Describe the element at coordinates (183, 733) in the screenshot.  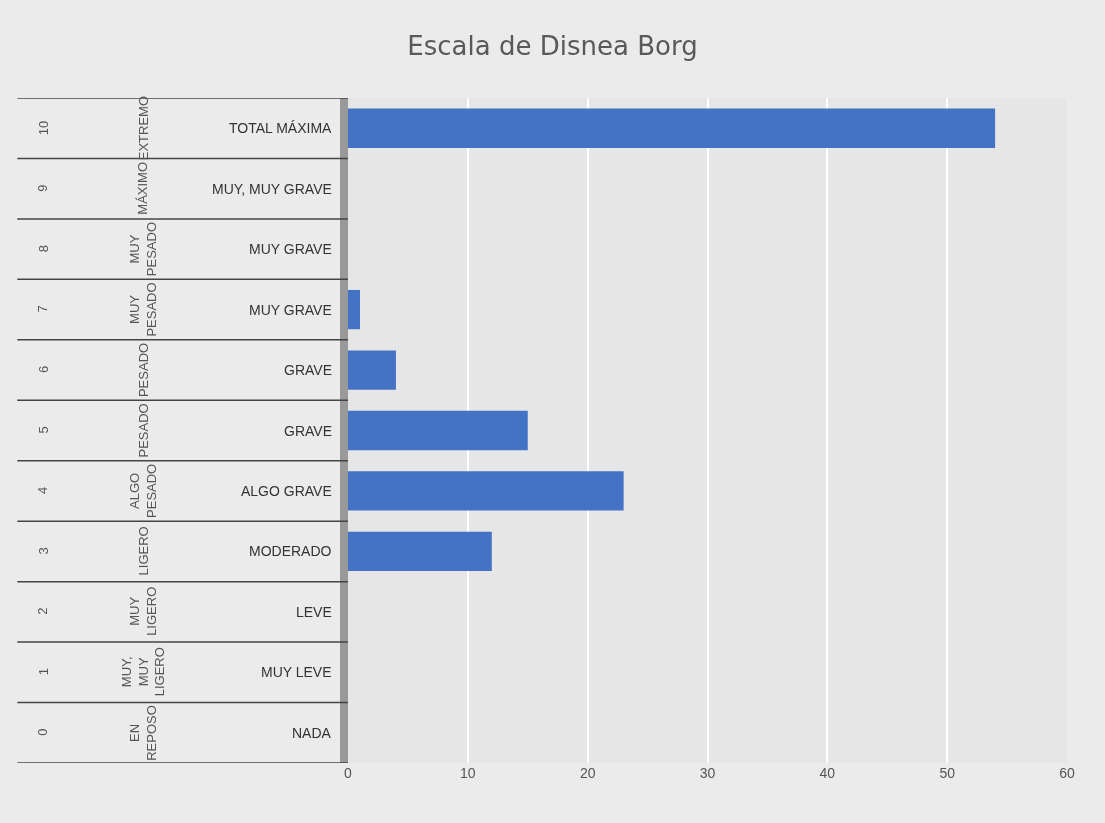
I see `category-label: 0 EN REPOSO NADA` at that location.